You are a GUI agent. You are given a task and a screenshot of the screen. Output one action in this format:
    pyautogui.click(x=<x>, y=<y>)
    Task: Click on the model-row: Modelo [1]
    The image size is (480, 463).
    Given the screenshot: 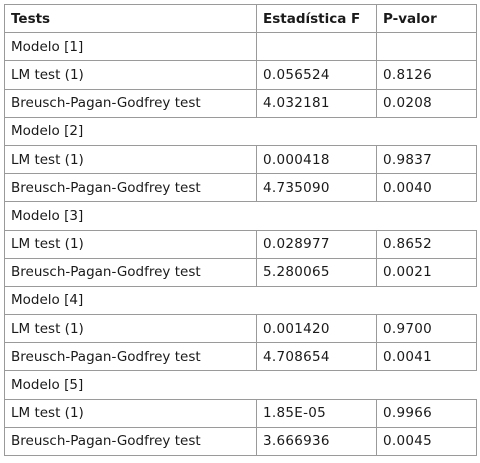 What is the action you would take?
    pyautogui.click(x=240, y=47)
    